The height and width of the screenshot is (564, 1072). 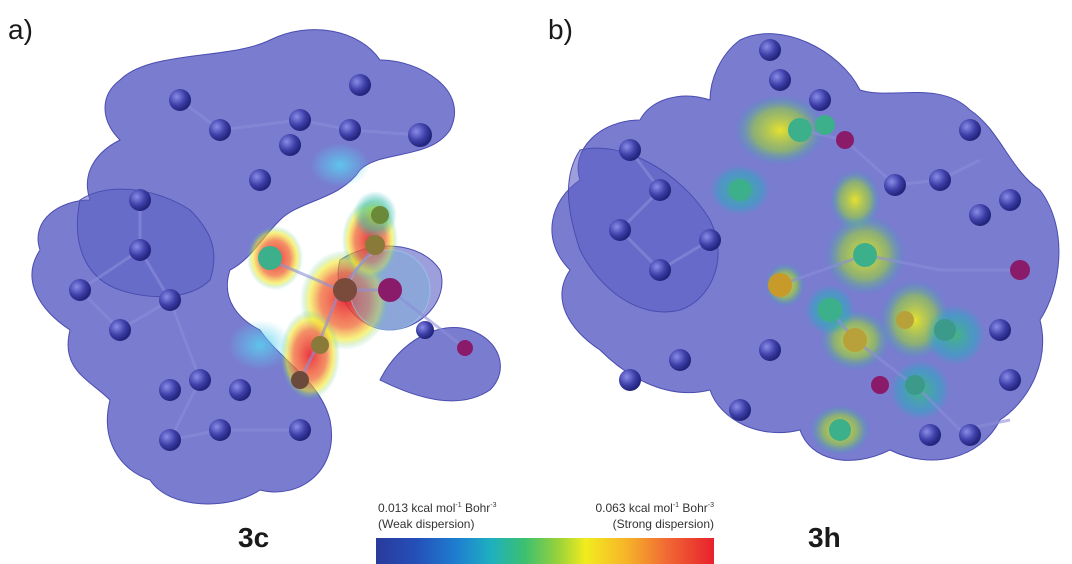 I want to click on legend-max-unit: Bohr, so click(x=693, y=508).